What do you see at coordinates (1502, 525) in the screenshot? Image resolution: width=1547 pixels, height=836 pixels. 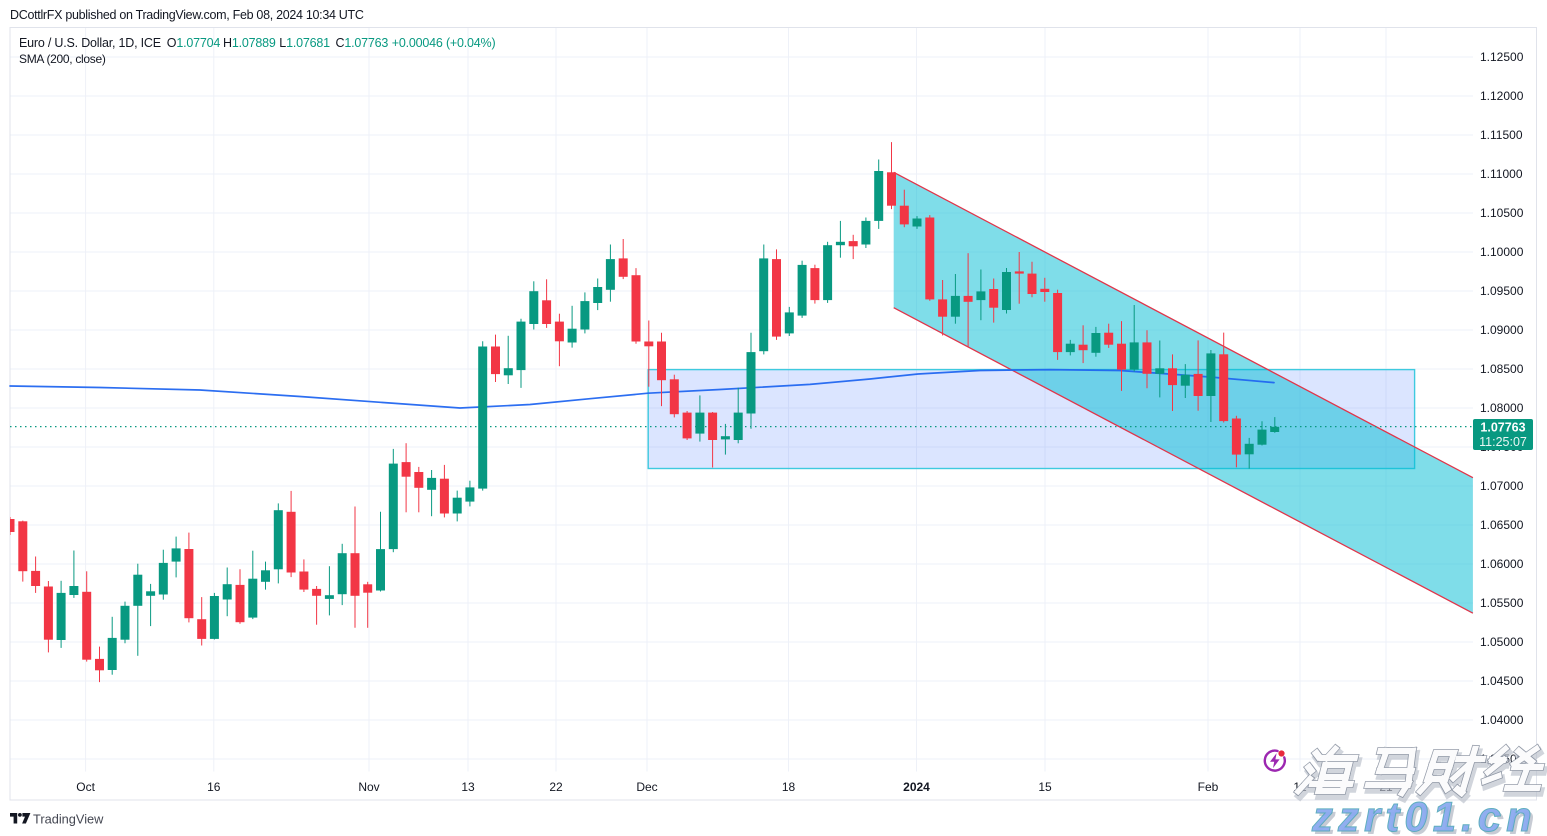 I see `svg-text: 1.06500` at bounding box center [1502, 525].